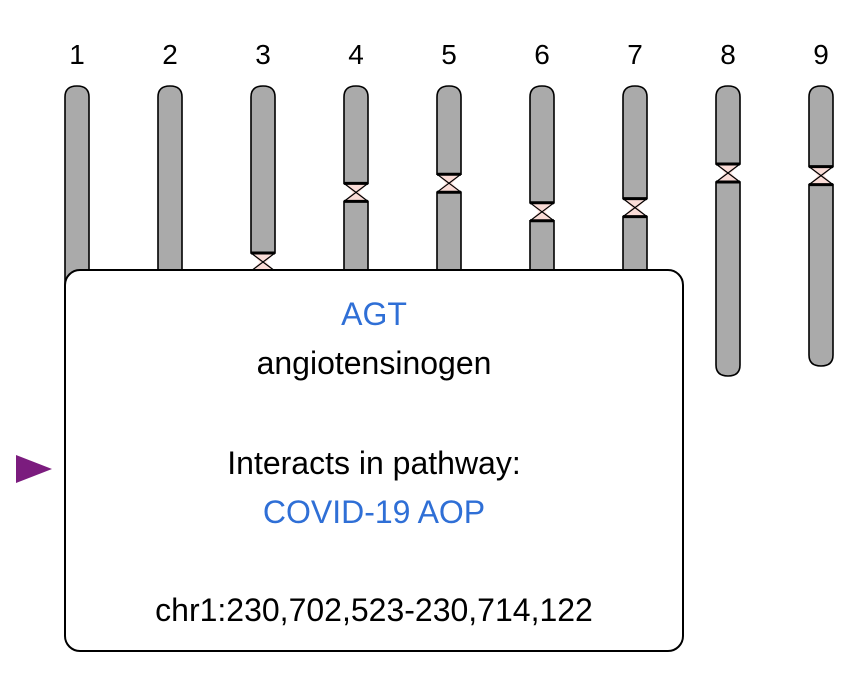 The image size is (867, 676). I want to click on chromosome-9: 9, so click(821, 203).